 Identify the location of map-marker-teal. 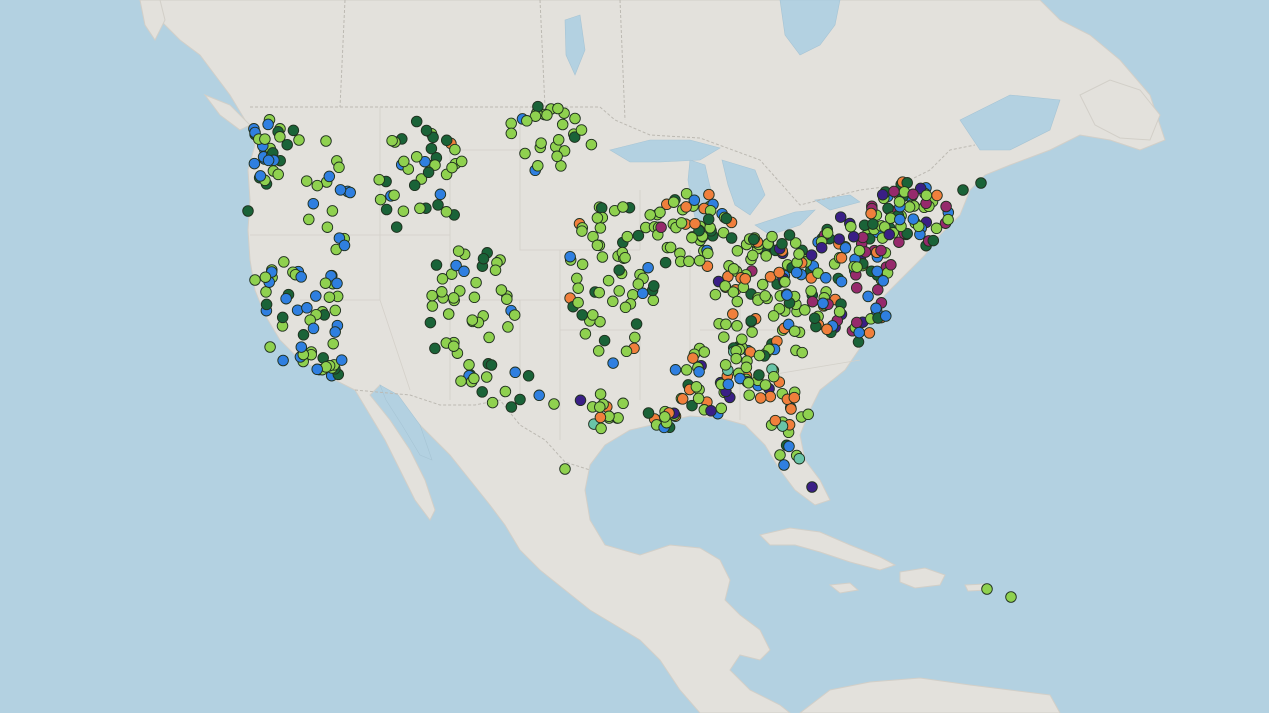
(799, 458).